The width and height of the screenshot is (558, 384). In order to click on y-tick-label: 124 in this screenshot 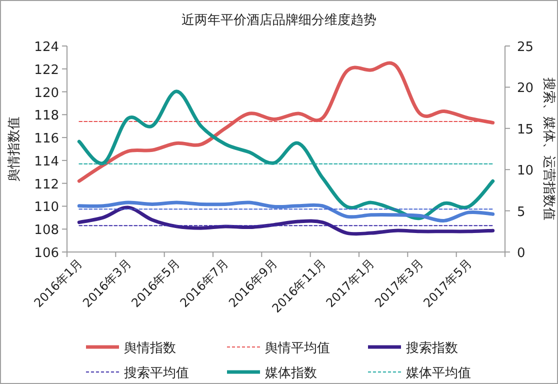, I will do `click(46, 47)`.